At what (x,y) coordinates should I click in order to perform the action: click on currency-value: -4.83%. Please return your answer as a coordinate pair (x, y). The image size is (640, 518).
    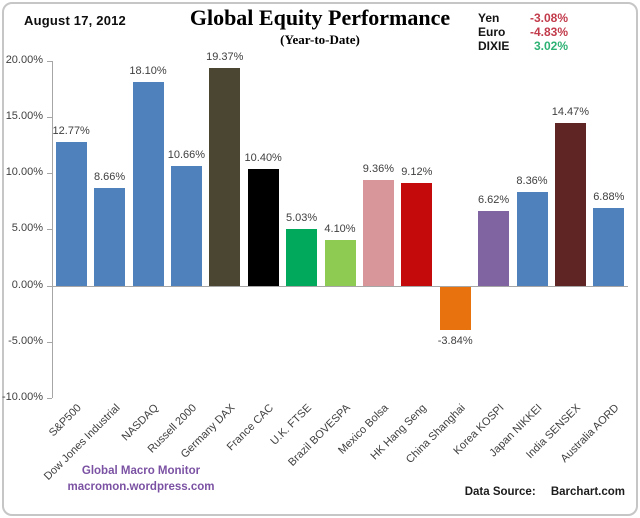
    Looking at the image, I should click on (548, 32).